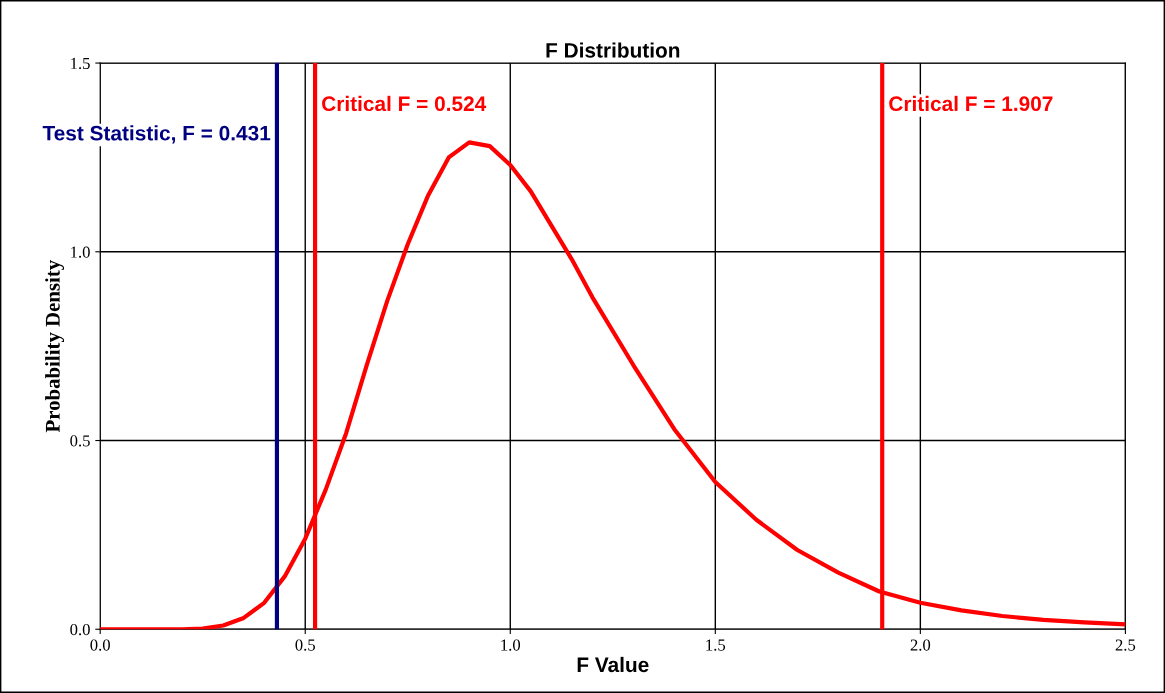 Image resolution: width=1165 pixels, height=693 pixels. Describe the element at coordinates (55, 346) in the screenshot. I see `y-axis-title: Probability Density` at that location.